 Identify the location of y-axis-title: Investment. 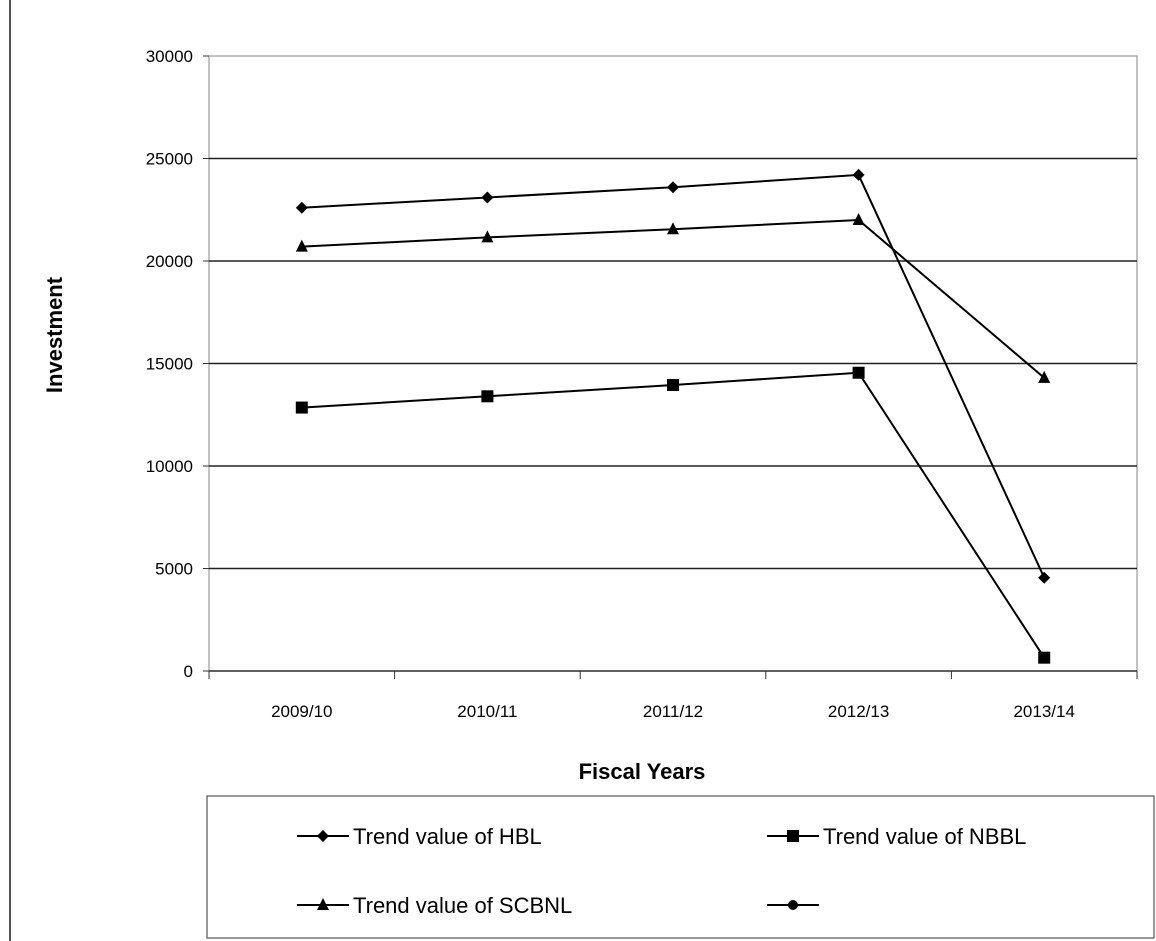
(54, 334).